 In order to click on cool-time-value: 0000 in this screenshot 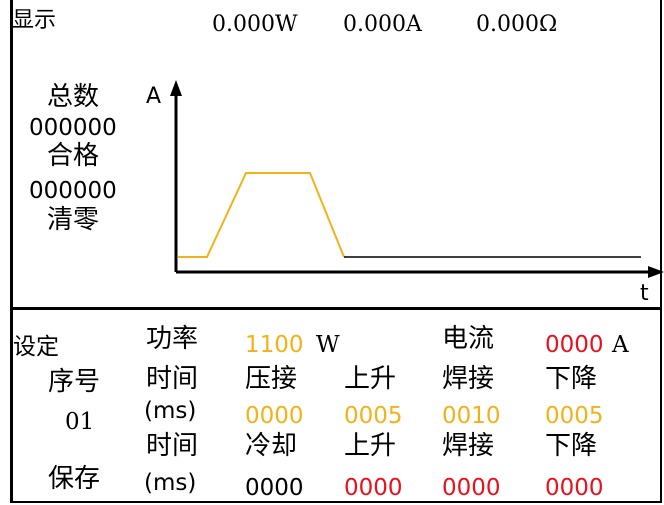, I will do `click(274, 488)`.